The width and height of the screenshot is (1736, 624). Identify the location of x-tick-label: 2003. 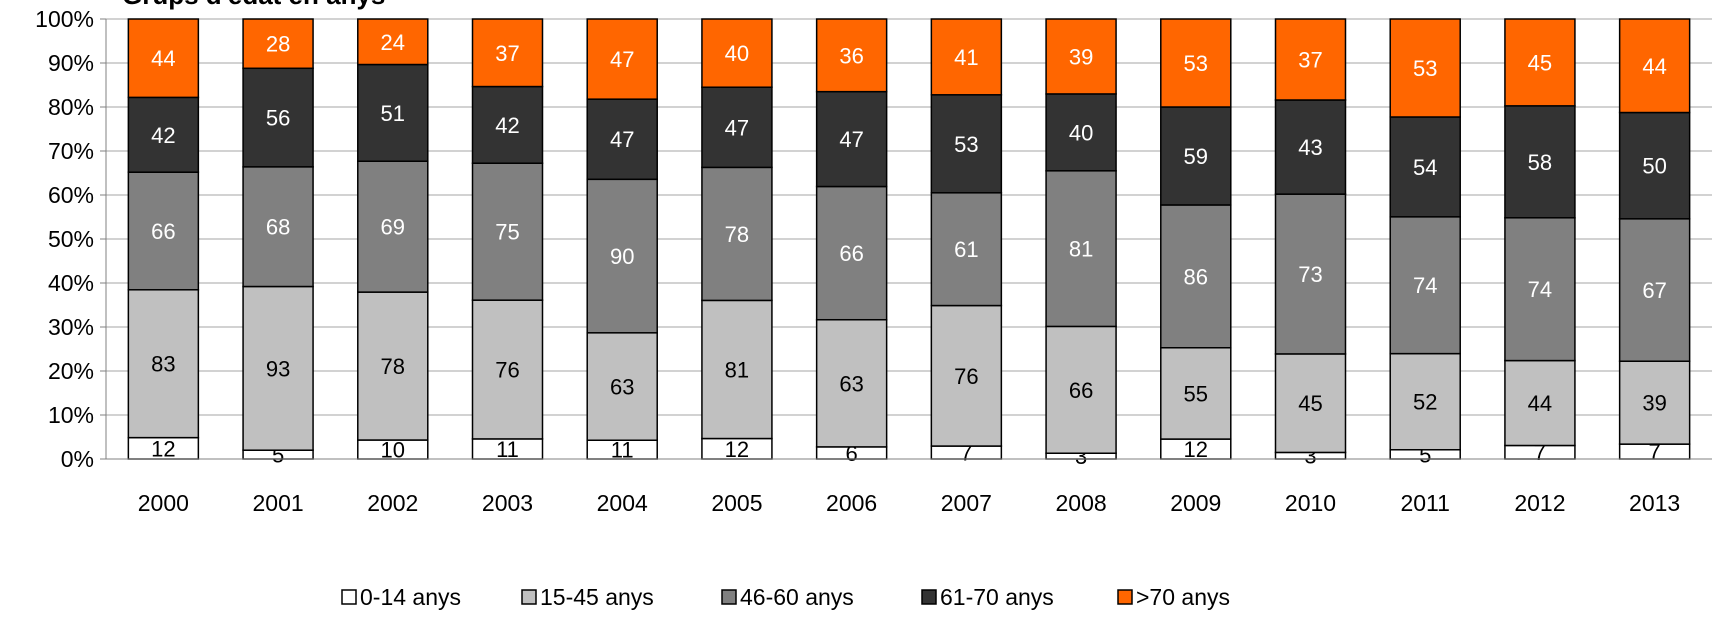
(507, 503).